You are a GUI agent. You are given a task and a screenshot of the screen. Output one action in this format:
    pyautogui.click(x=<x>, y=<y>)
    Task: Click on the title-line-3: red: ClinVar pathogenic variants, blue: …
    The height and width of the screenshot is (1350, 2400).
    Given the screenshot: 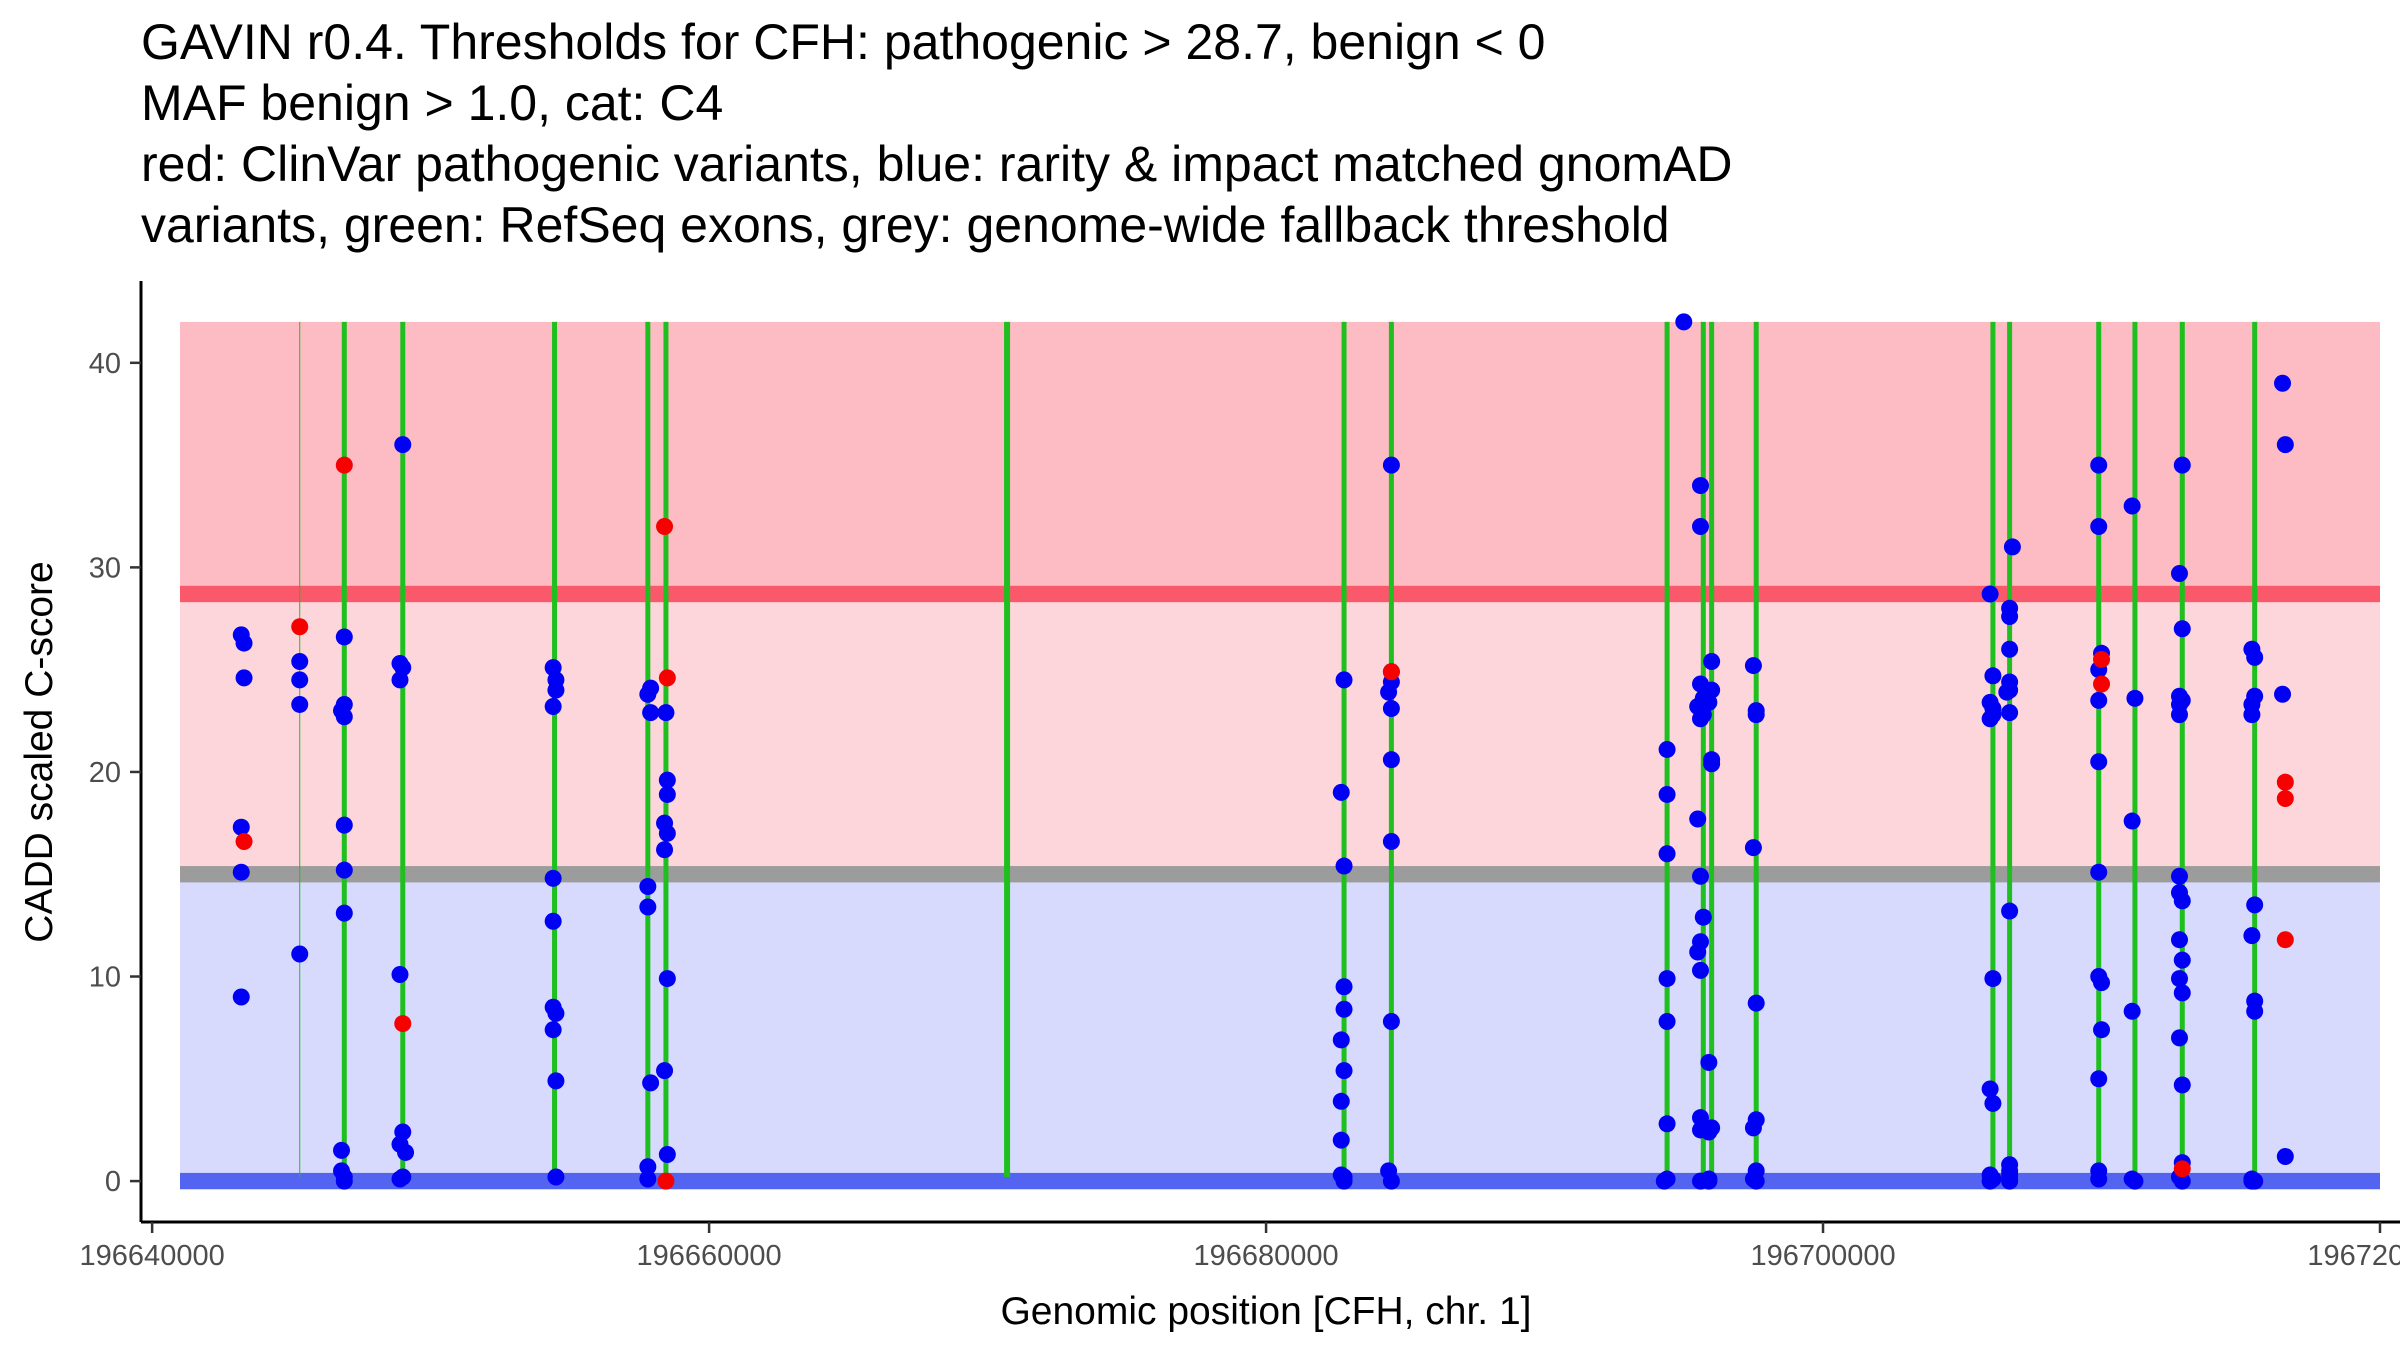 What is the action you would take?
    pyautogui.click(x=937, y=164)
    